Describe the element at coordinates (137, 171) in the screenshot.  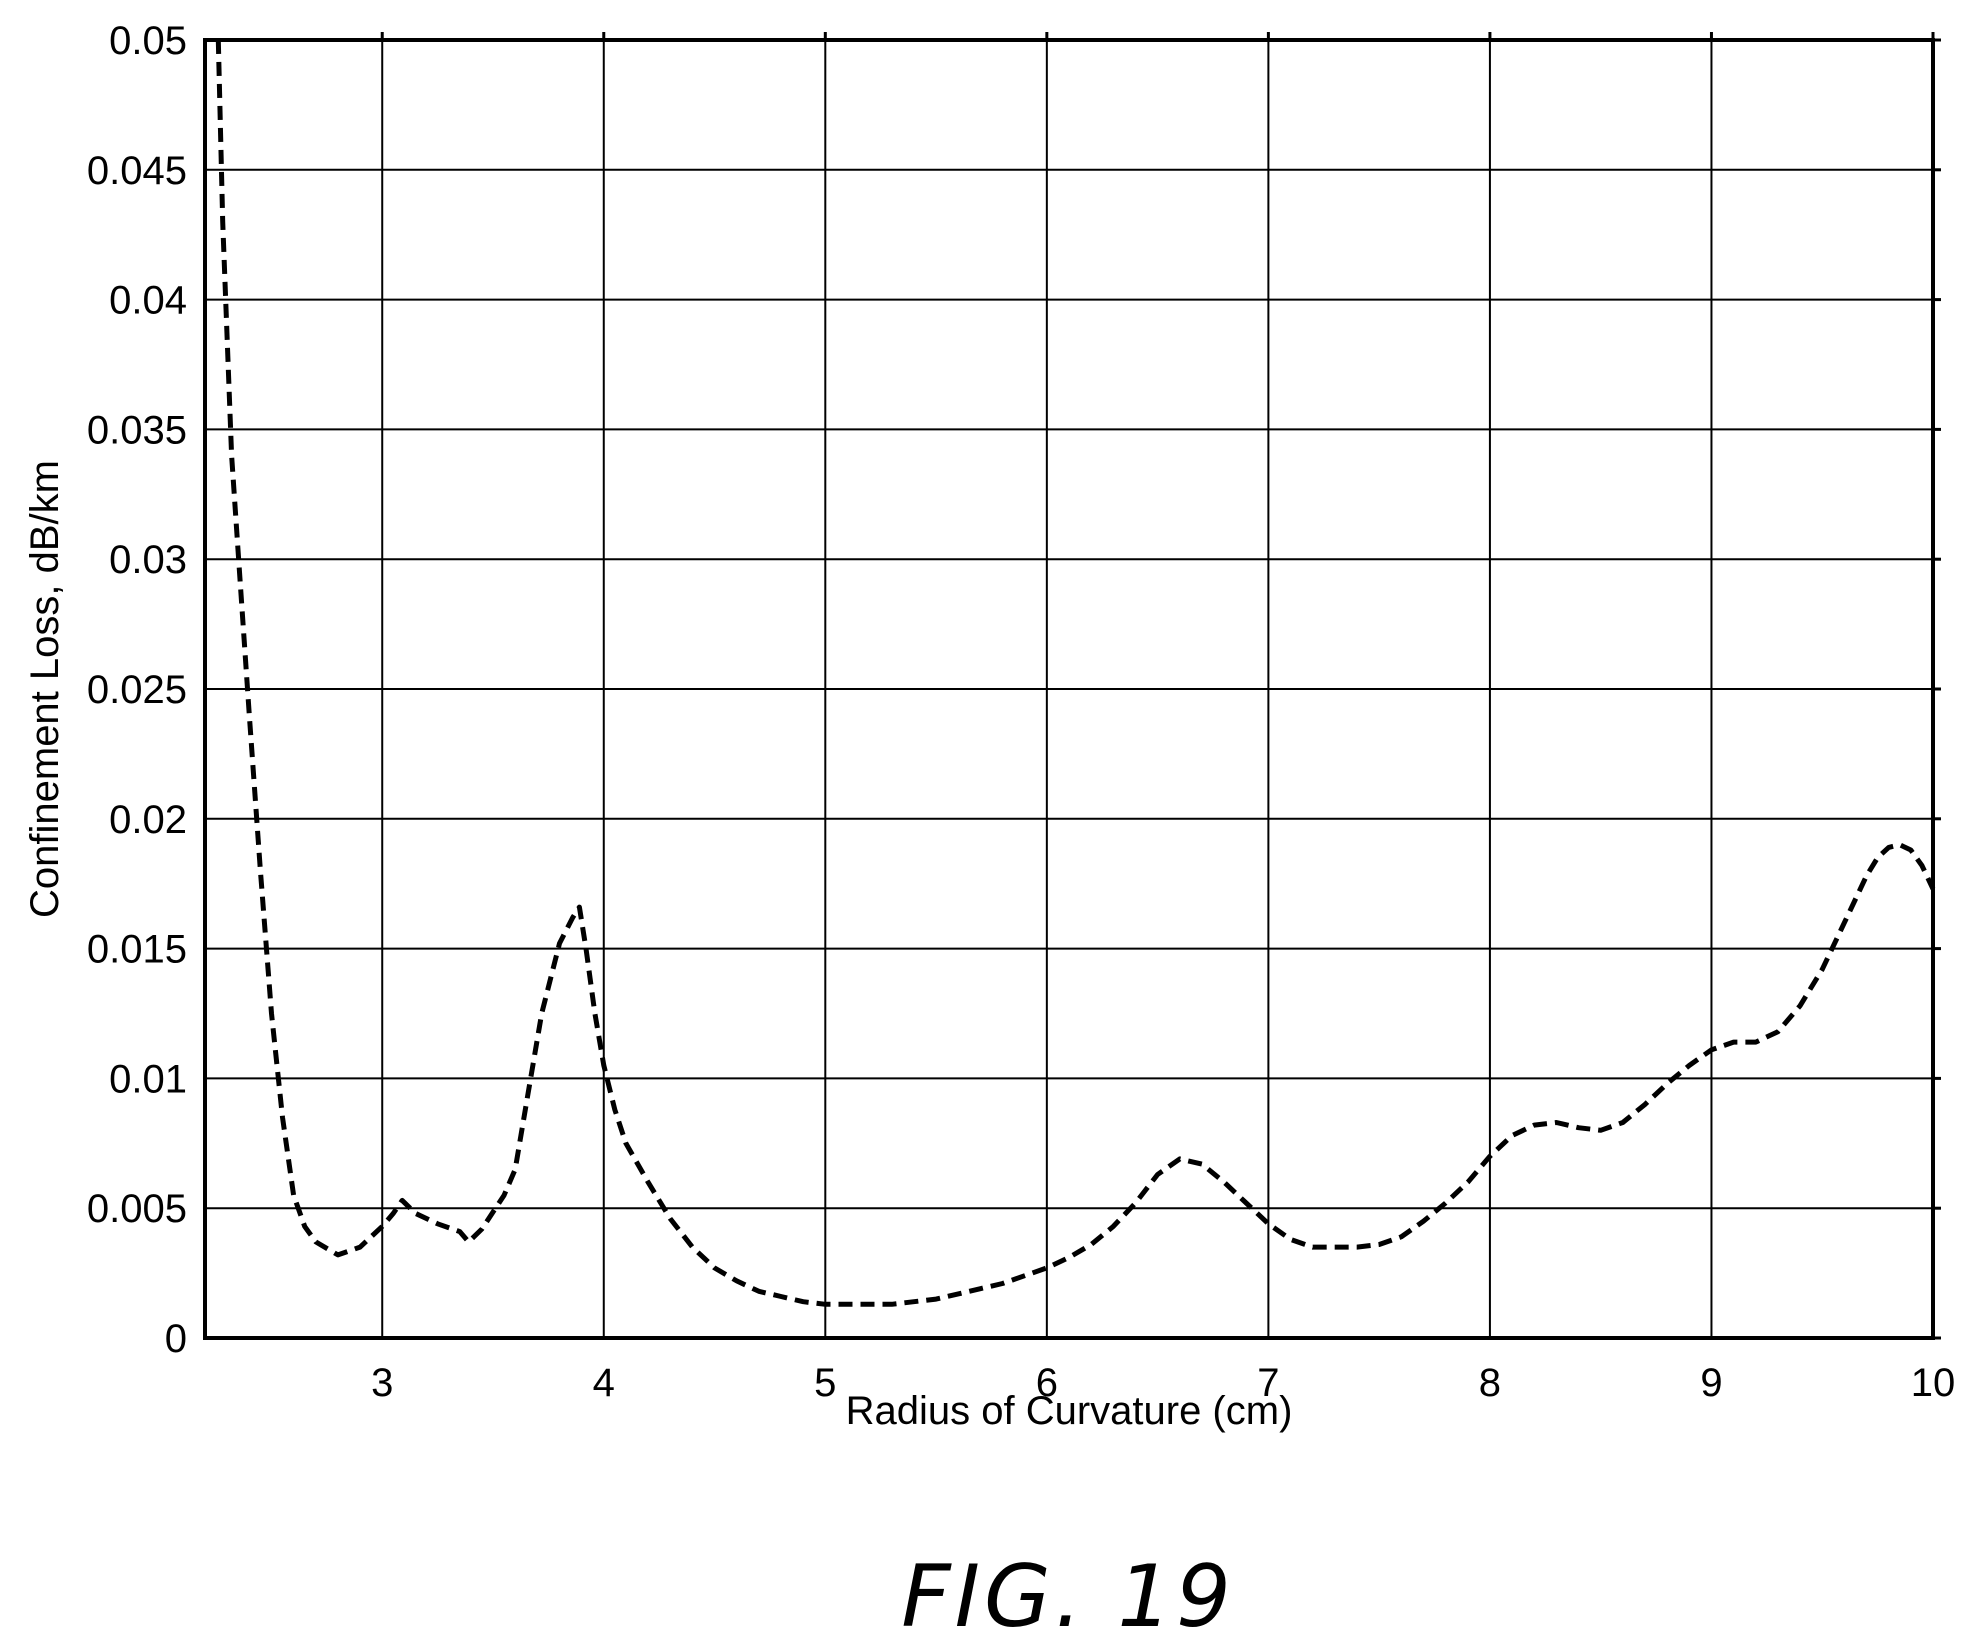
I see `y-tick-label: 0.045` at that location.